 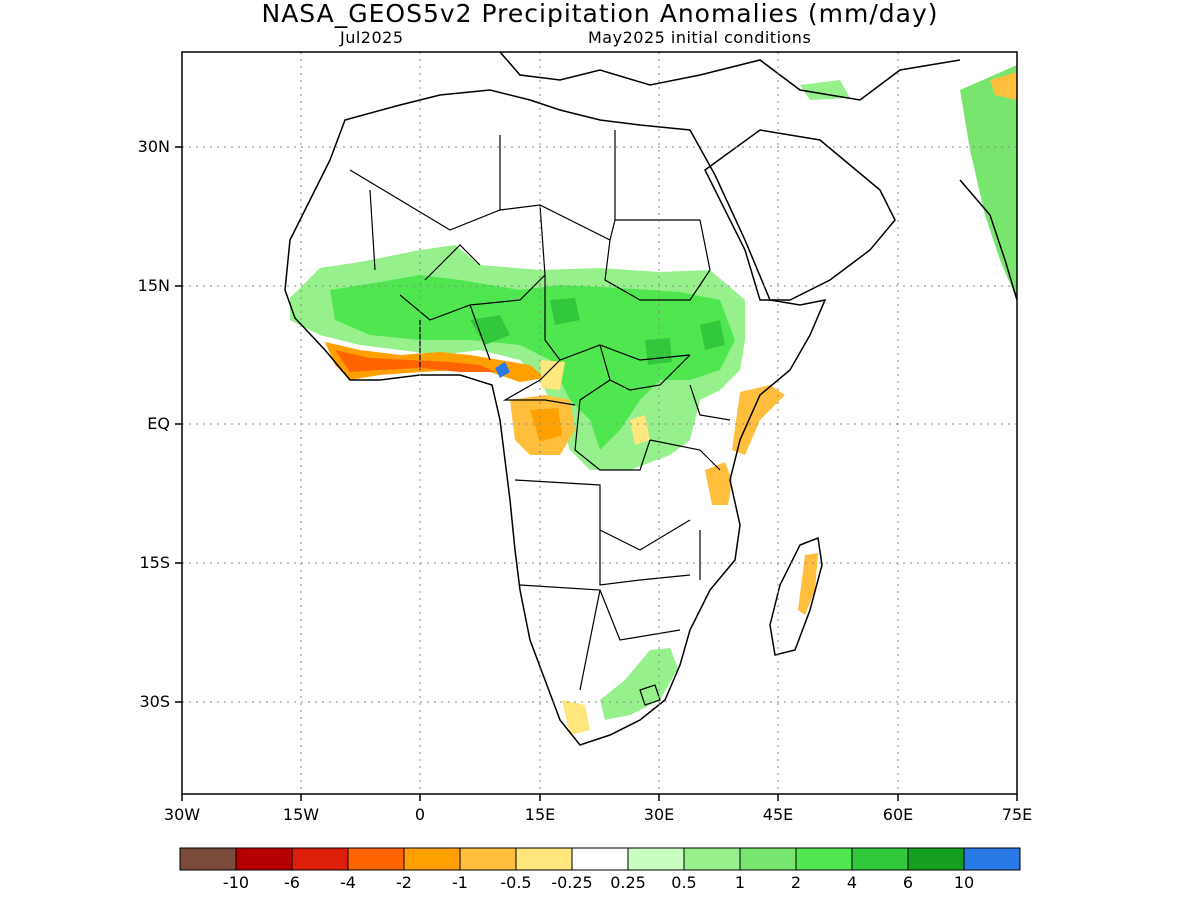 What do you see at coordinates (516, 882) in the screenshot?
I see `colorbar-label: -0.5` at bounding box center [516, 882].